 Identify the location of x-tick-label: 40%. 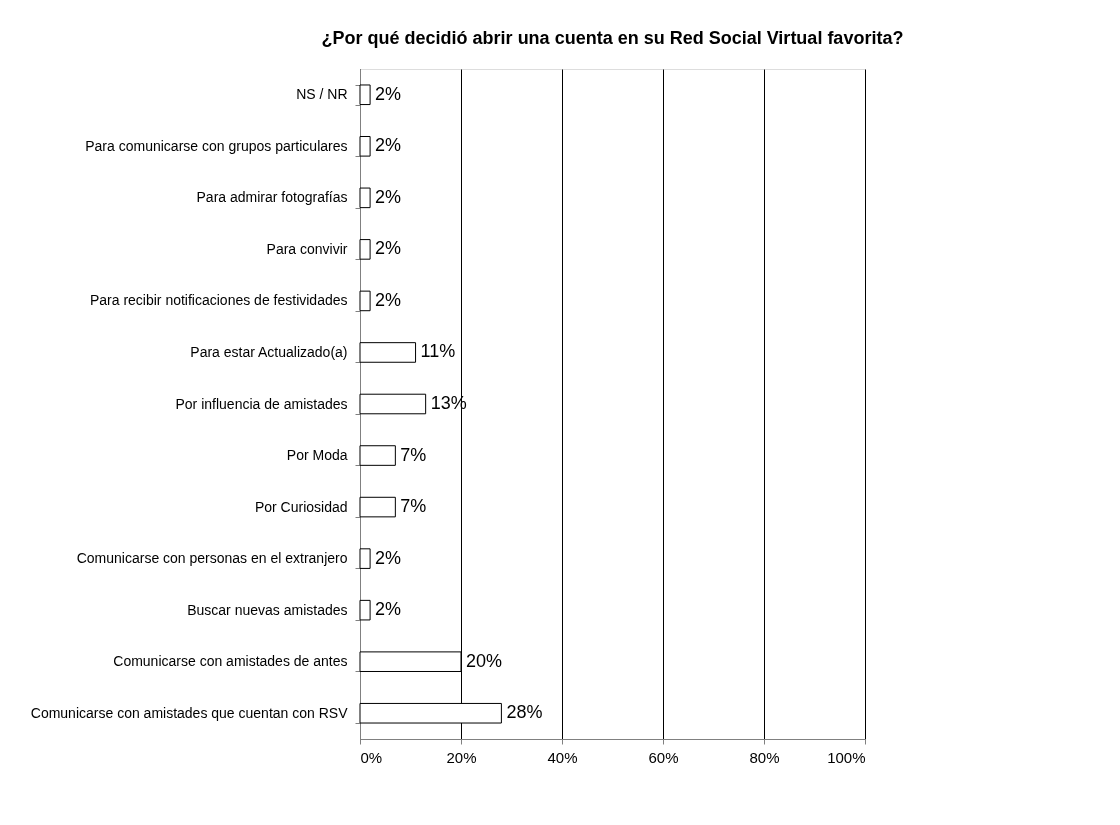
(562, 757).